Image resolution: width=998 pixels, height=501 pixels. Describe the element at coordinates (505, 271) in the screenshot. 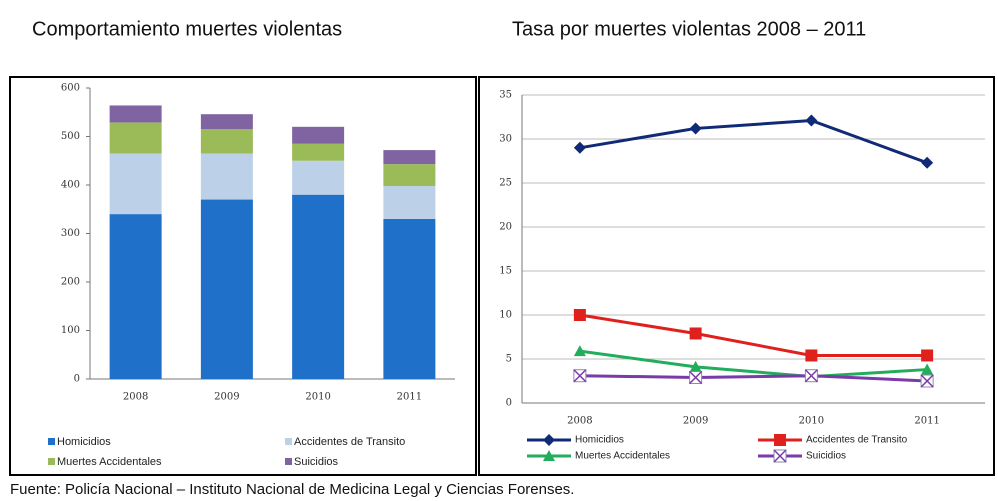

I see `y-tick-label: 15` at that location.